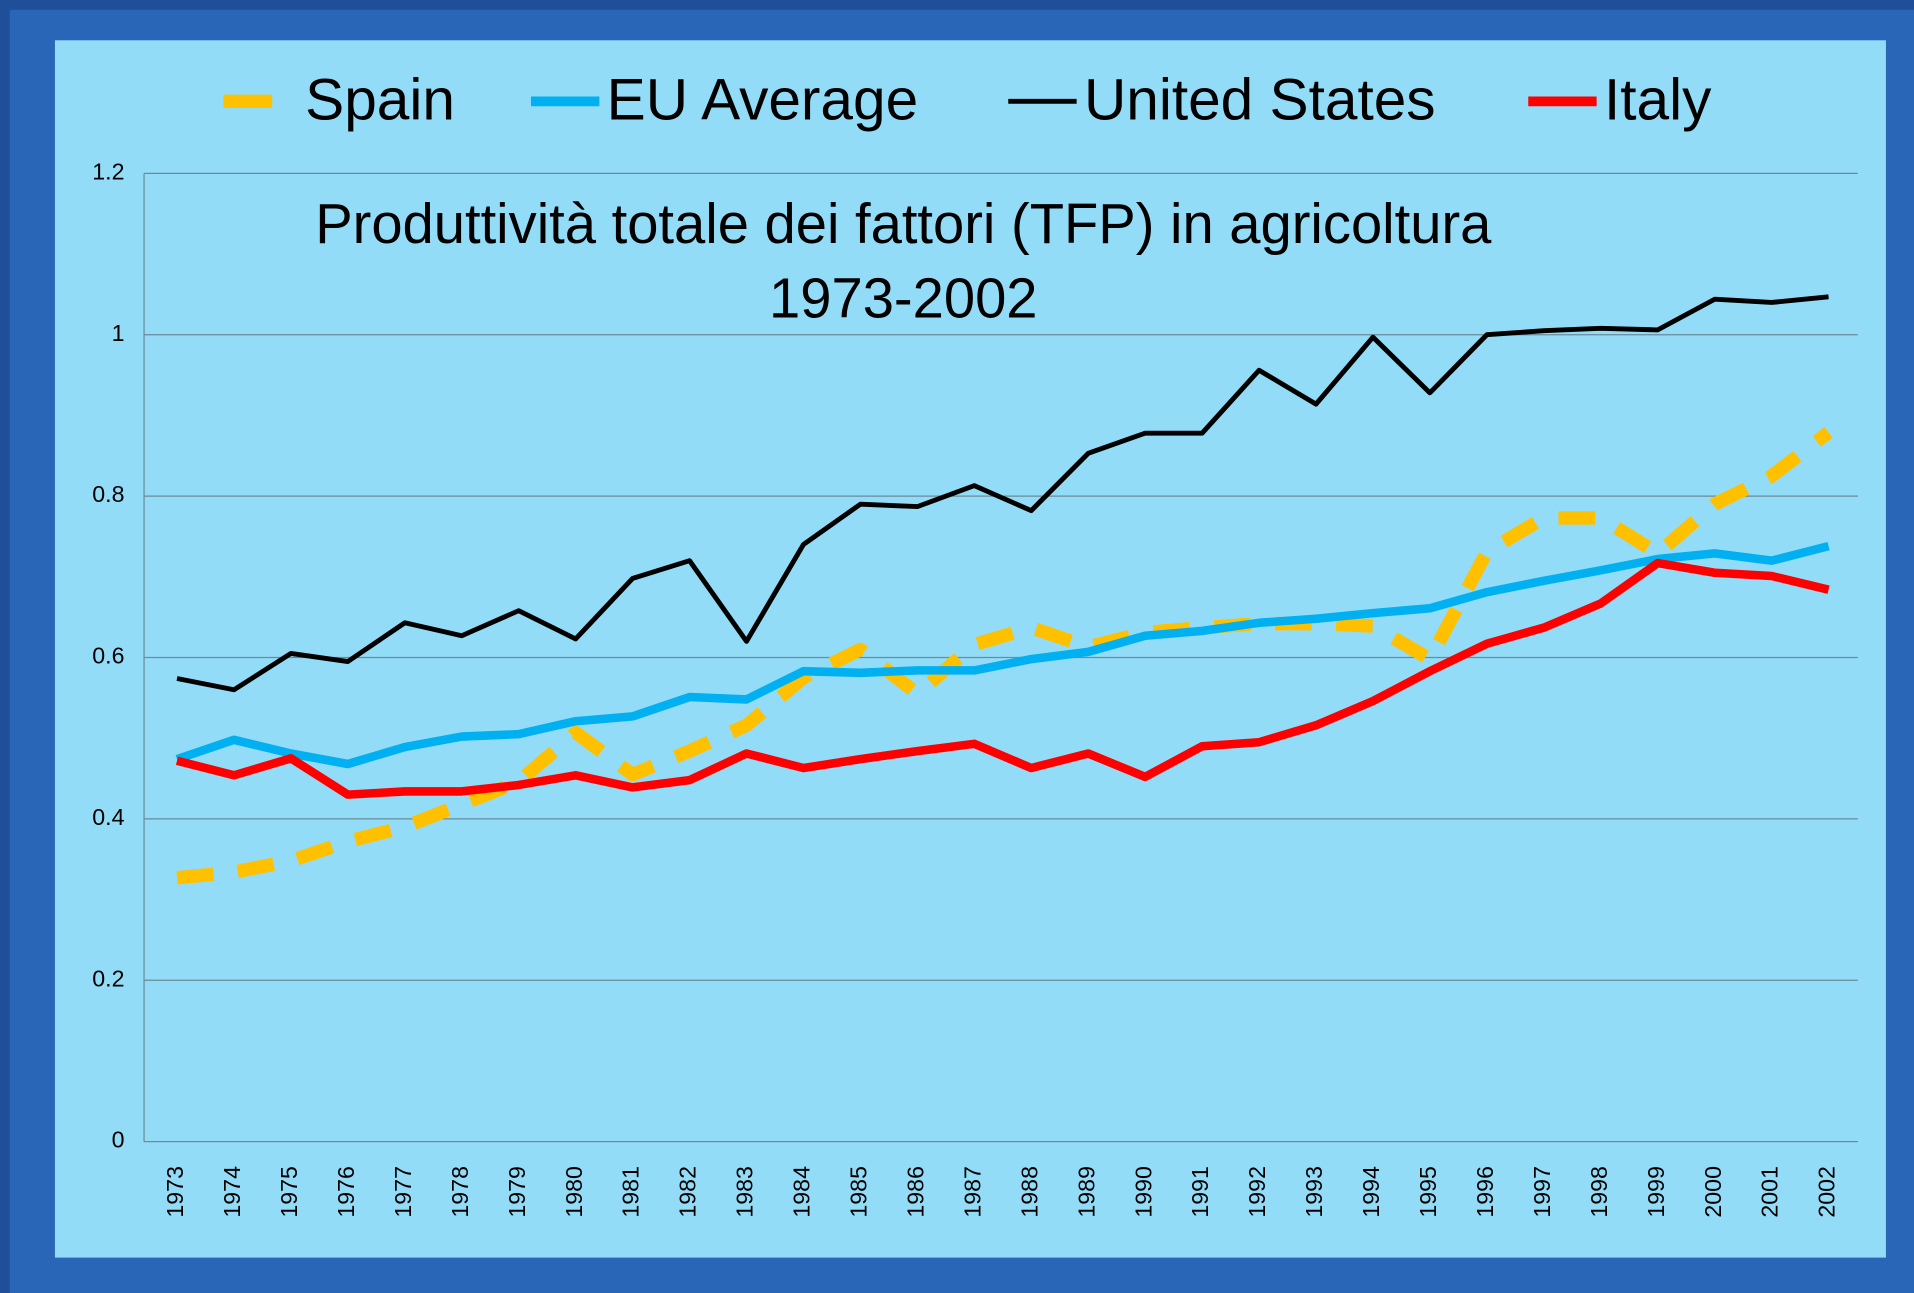 The width and height of the screenshot is (1914, 1293). Describe the element at coordinates (1599, 1192) in the screenshot. I see `x-tick-label: 1998` at that location.